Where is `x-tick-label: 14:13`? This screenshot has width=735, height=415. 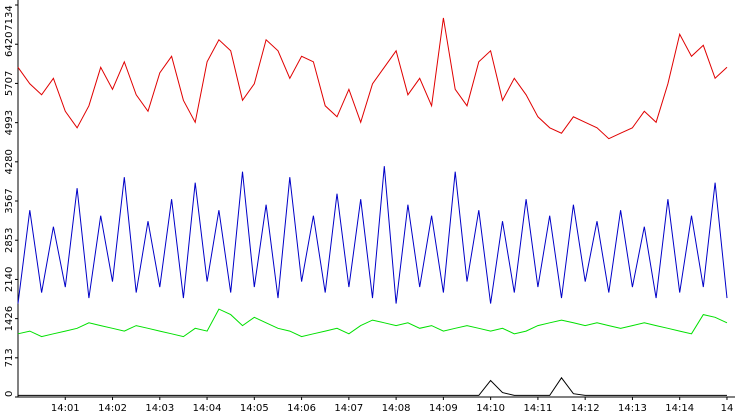
x-tick-label: 14:13 is located at coordinates (632, 408).